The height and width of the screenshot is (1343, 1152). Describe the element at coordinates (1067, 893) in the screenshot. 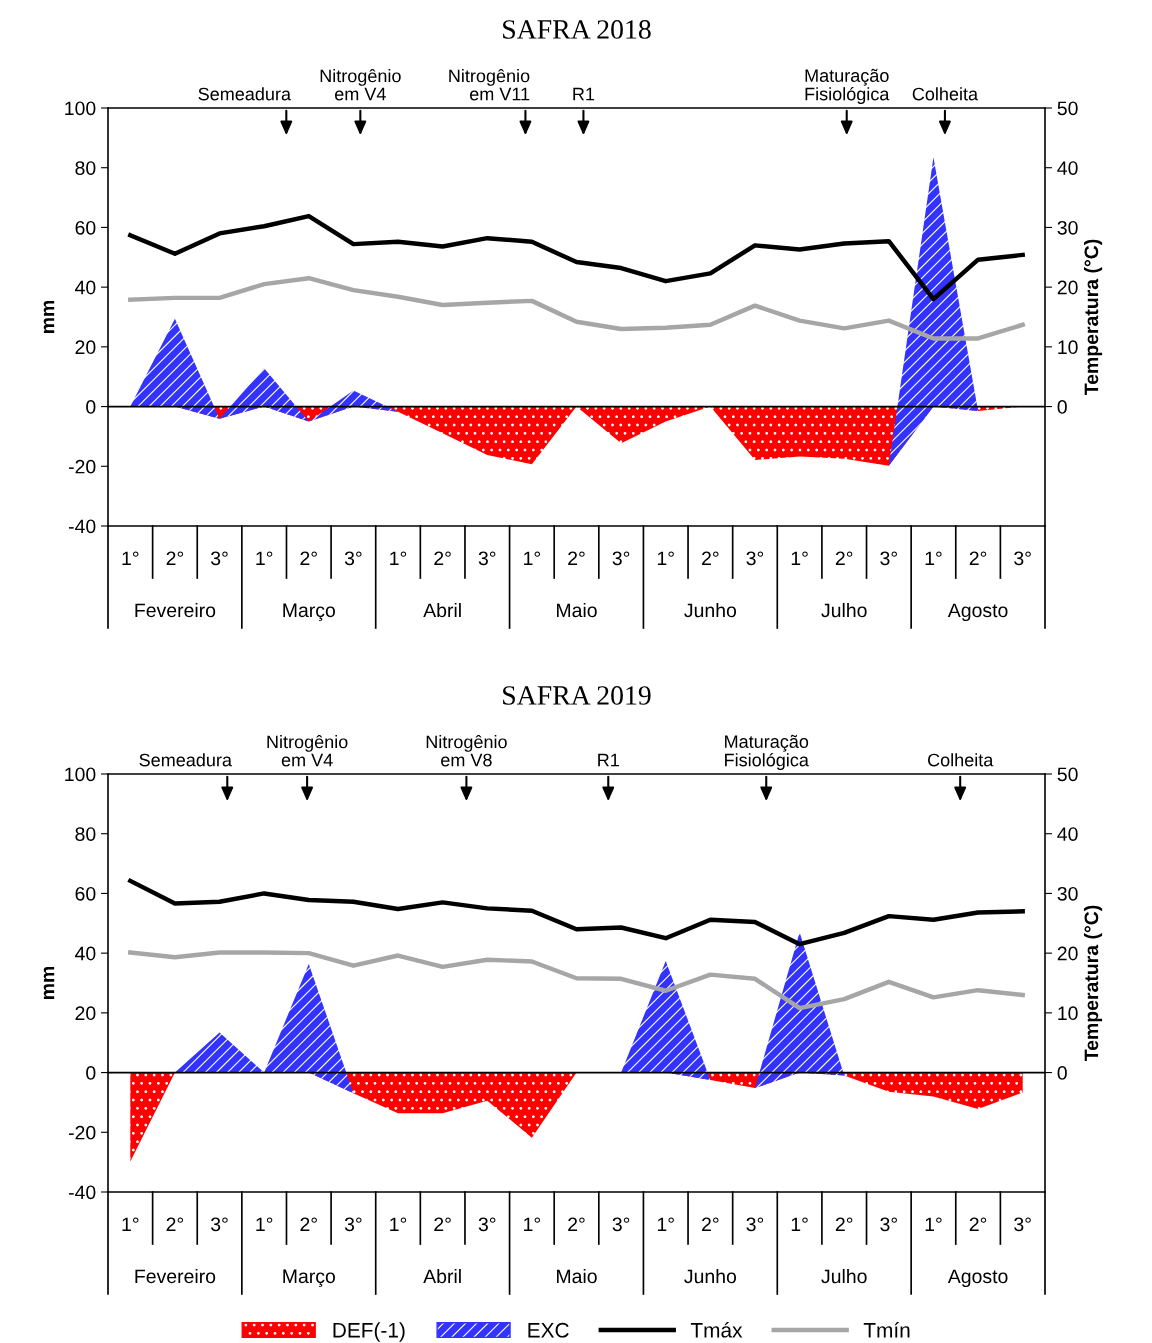

I see `y2-tick-label: 30` at that location.